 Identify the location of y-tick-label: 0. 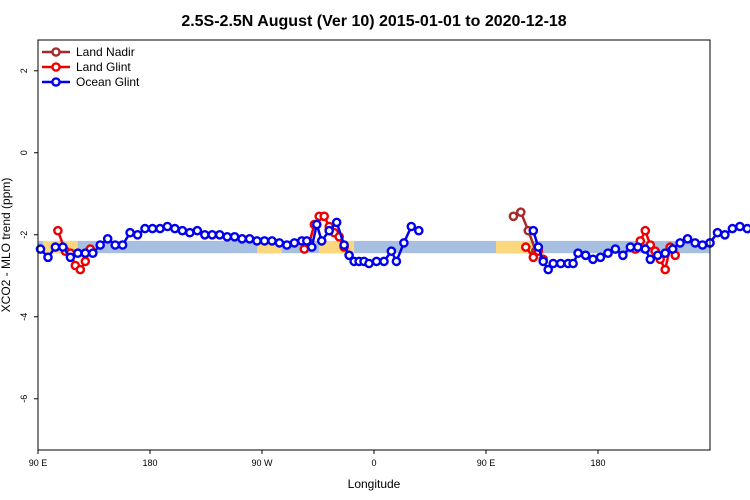
(24, 152).